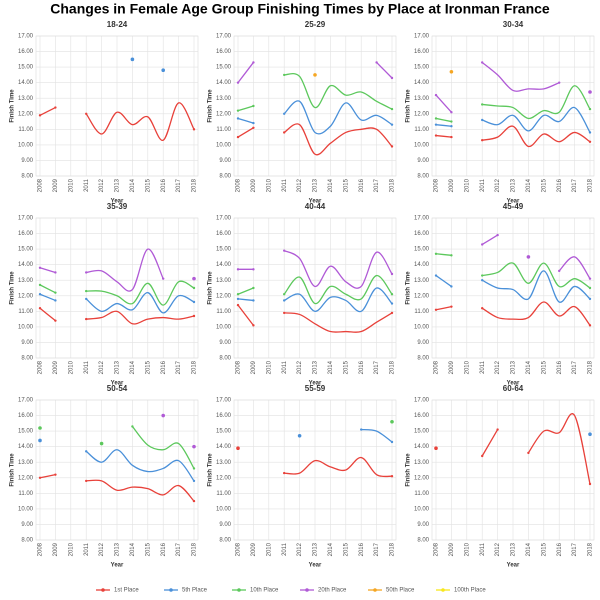 The height and width of the screenshot is (600, 600). Describe the element at coordinates (393, 367) in the screenshot. I see `x-tick-label: 2018` at that location.